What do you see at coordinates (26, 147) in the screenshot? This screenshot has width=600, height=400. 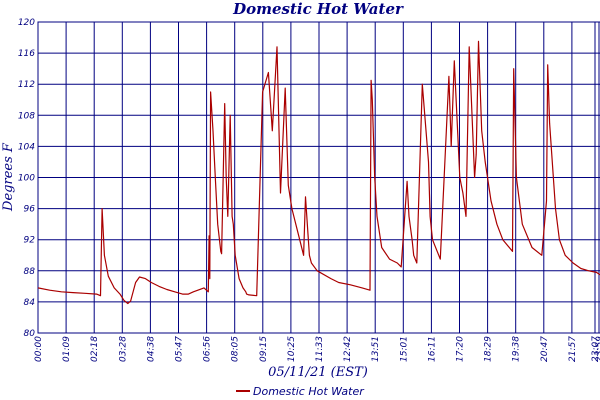 I see `y-tick-label: 104` at bounding box center [26, 147].